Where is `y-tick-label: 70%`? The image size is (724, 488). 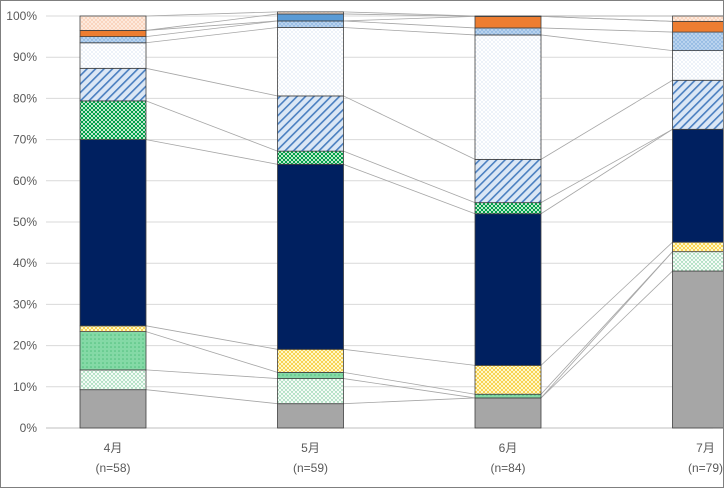
y-tick-label: 70% is located at coordinates (25, 140).